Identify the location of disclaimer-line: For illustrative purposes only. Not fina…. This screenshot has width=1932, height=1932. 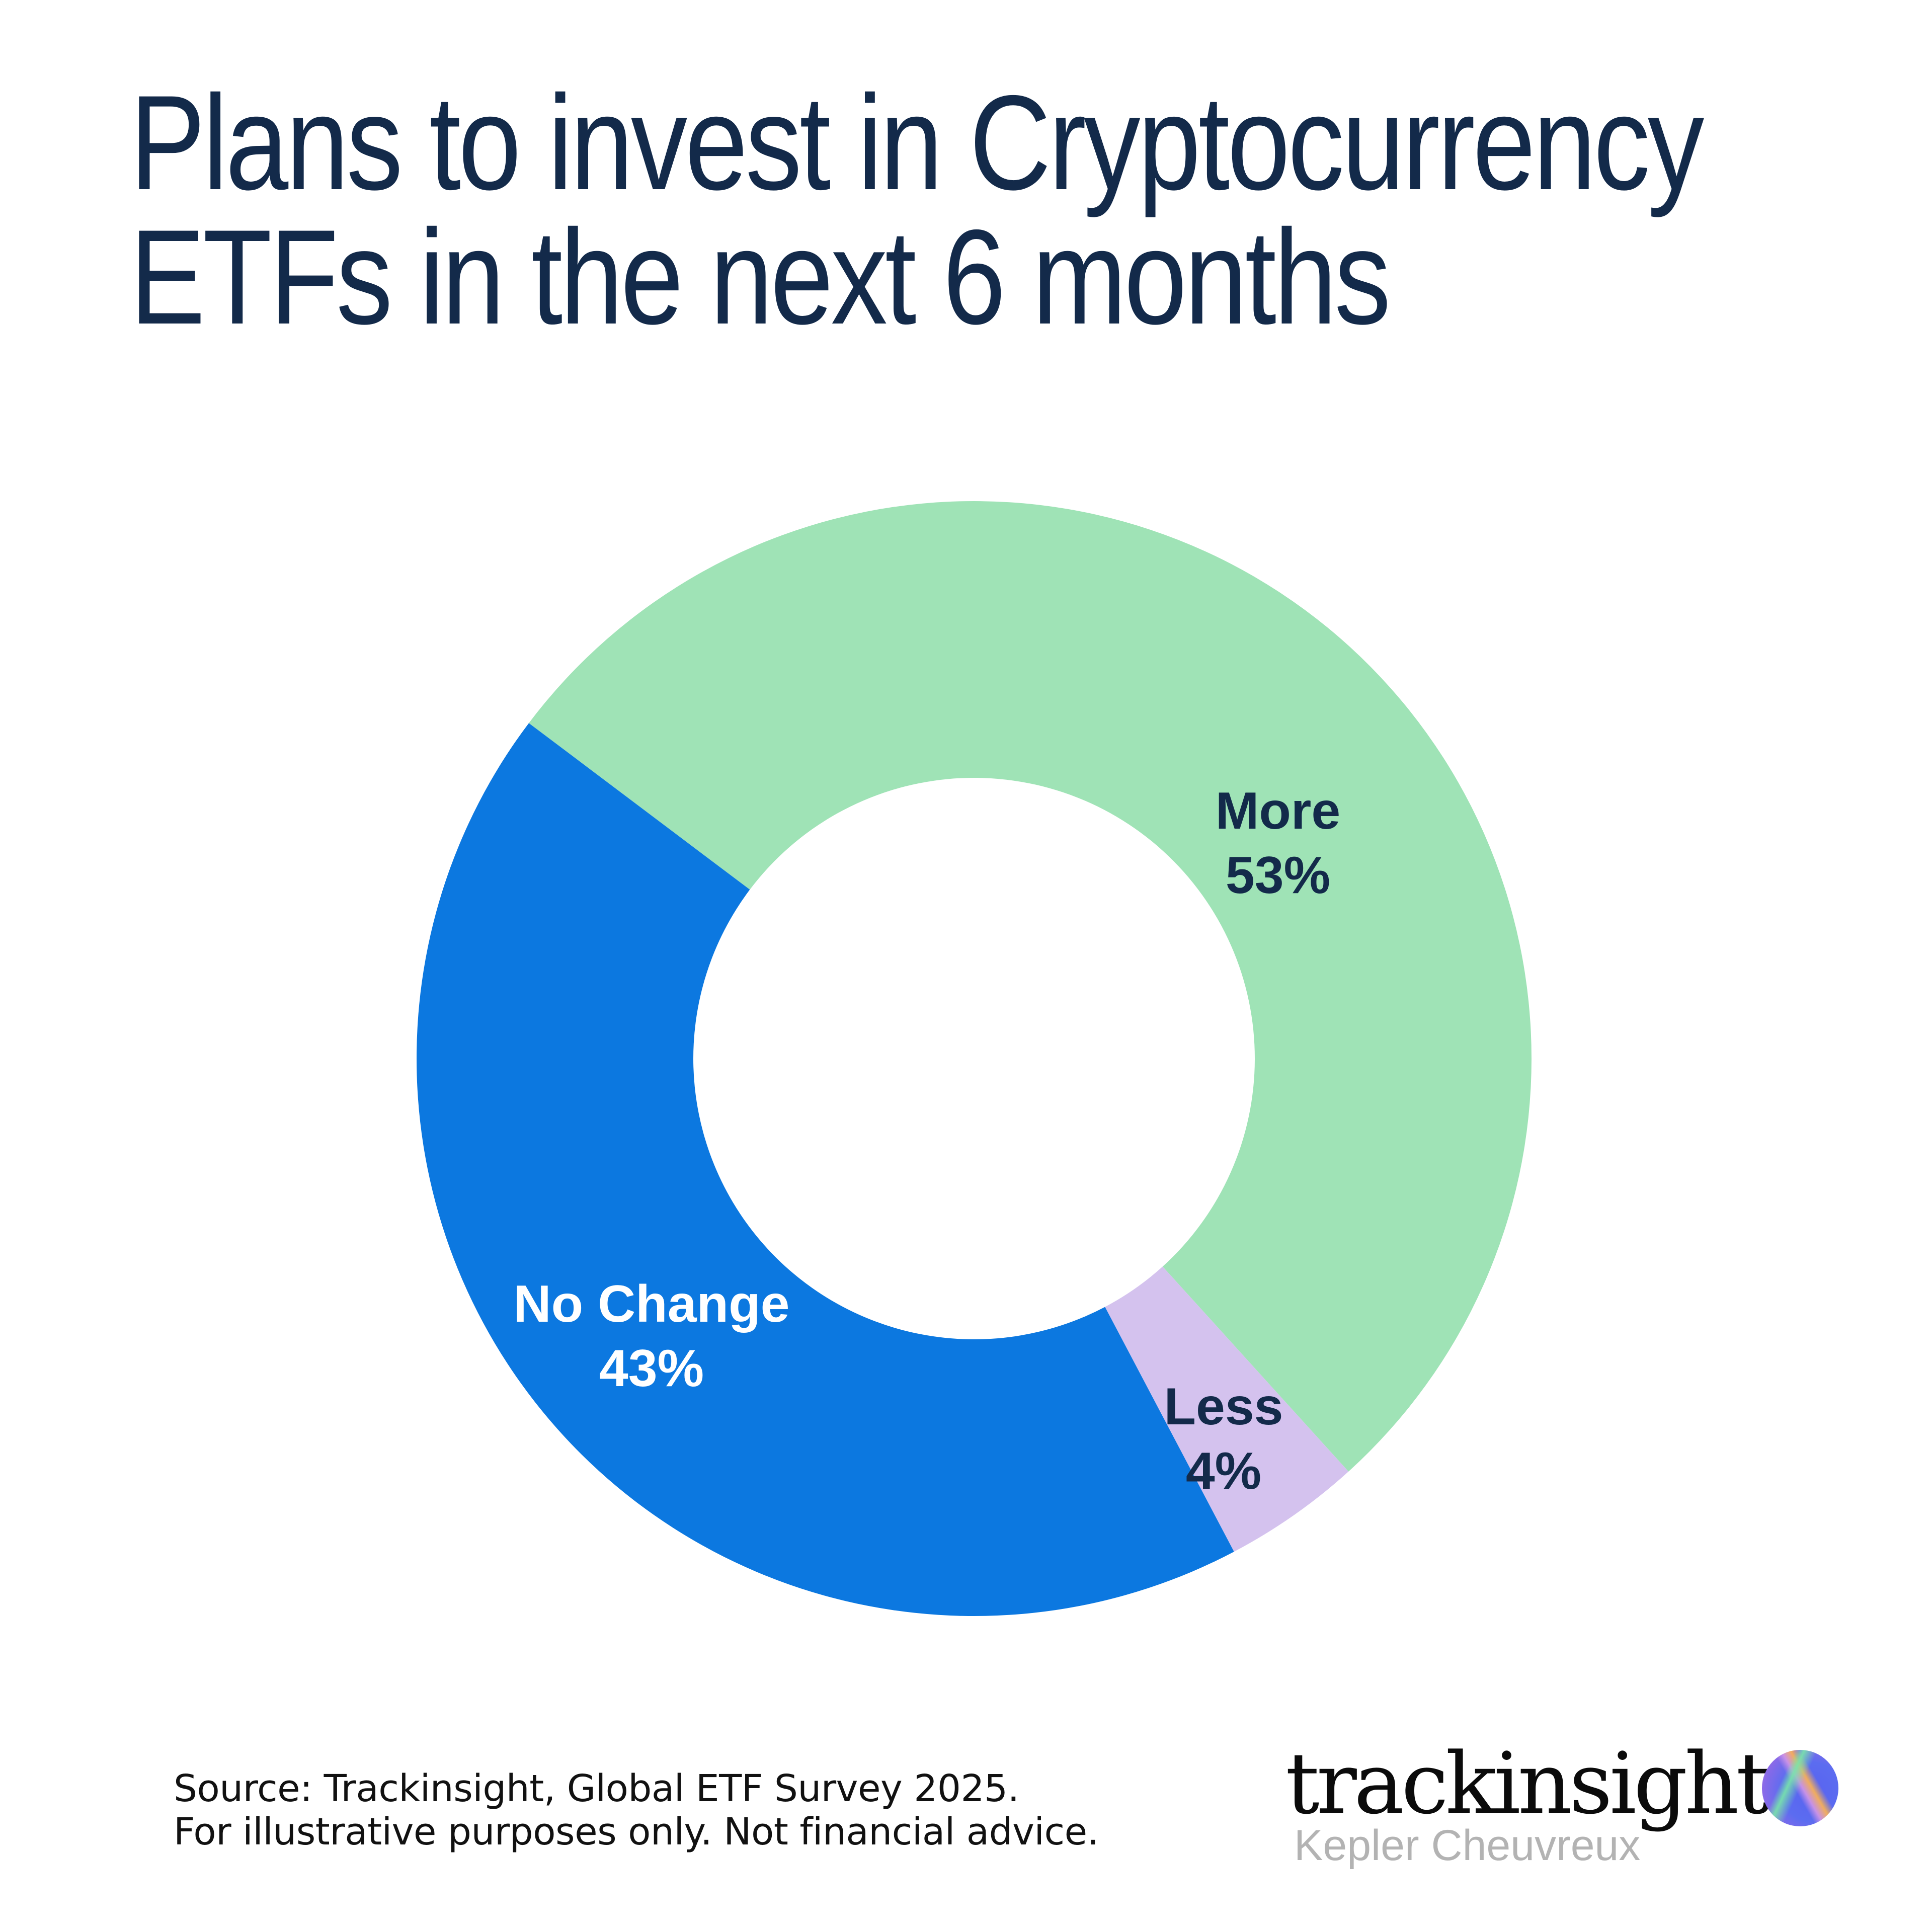
(637, 1832).